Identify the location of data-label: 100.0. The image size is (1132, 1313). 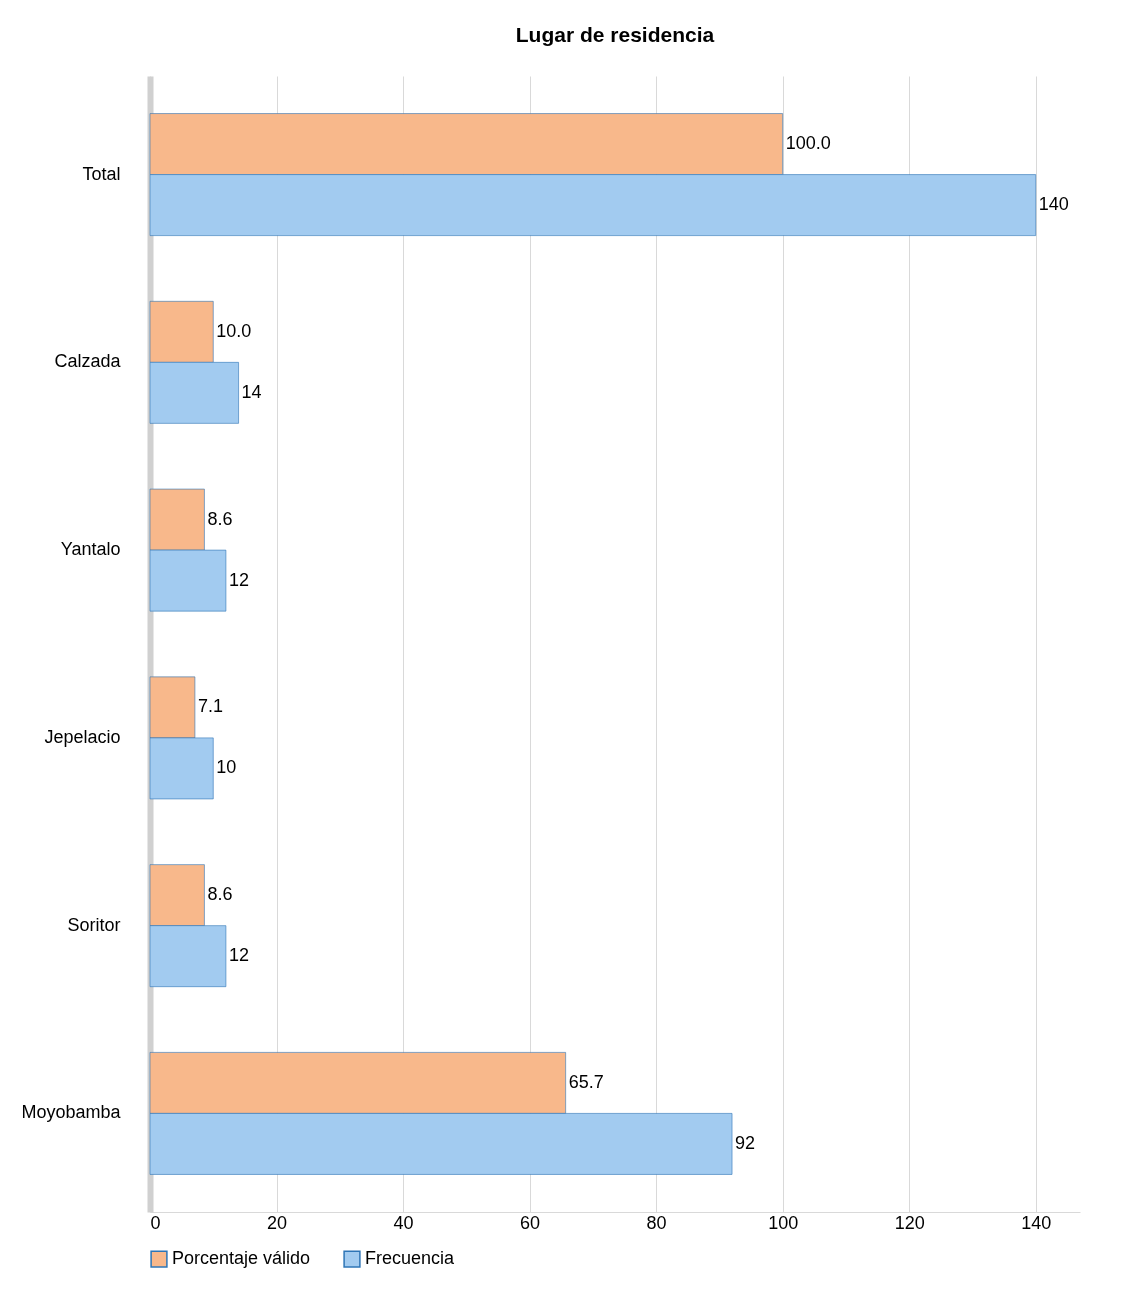
(808, 143).